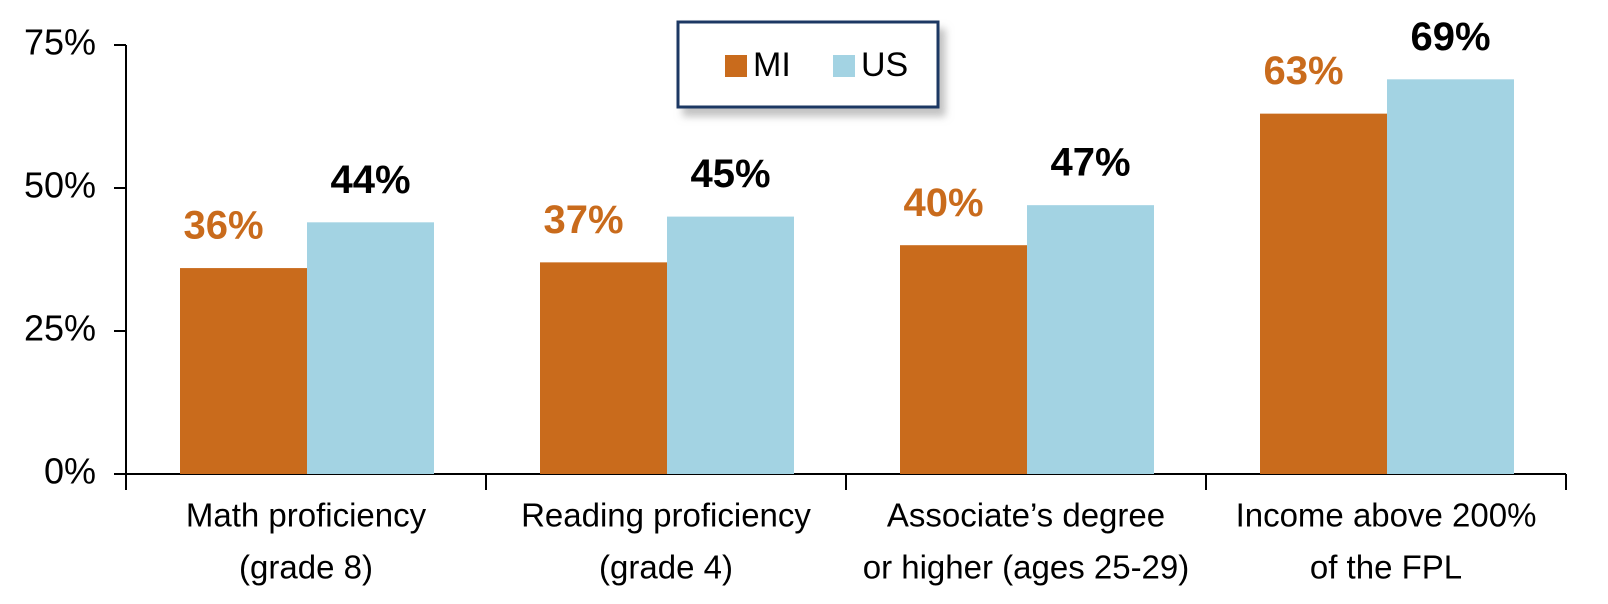 The image size is (1608, 604). What do you see at coordinates (70, 471) in the screenshot?
I see `y-tick-label: 0%` at bounding box center [70, 471].